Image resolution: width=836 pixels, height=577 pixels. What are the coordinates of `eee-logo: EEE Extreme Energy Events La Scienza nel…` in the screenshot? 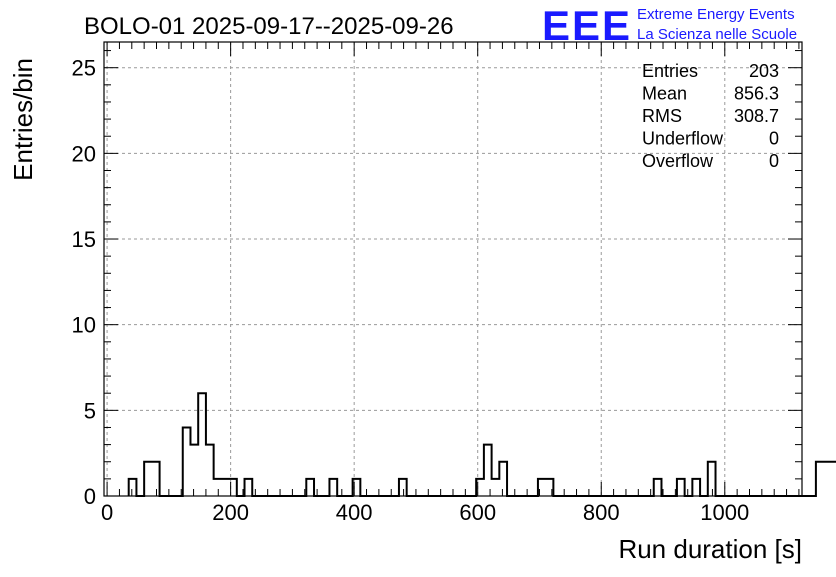 It's located at (669, 25).